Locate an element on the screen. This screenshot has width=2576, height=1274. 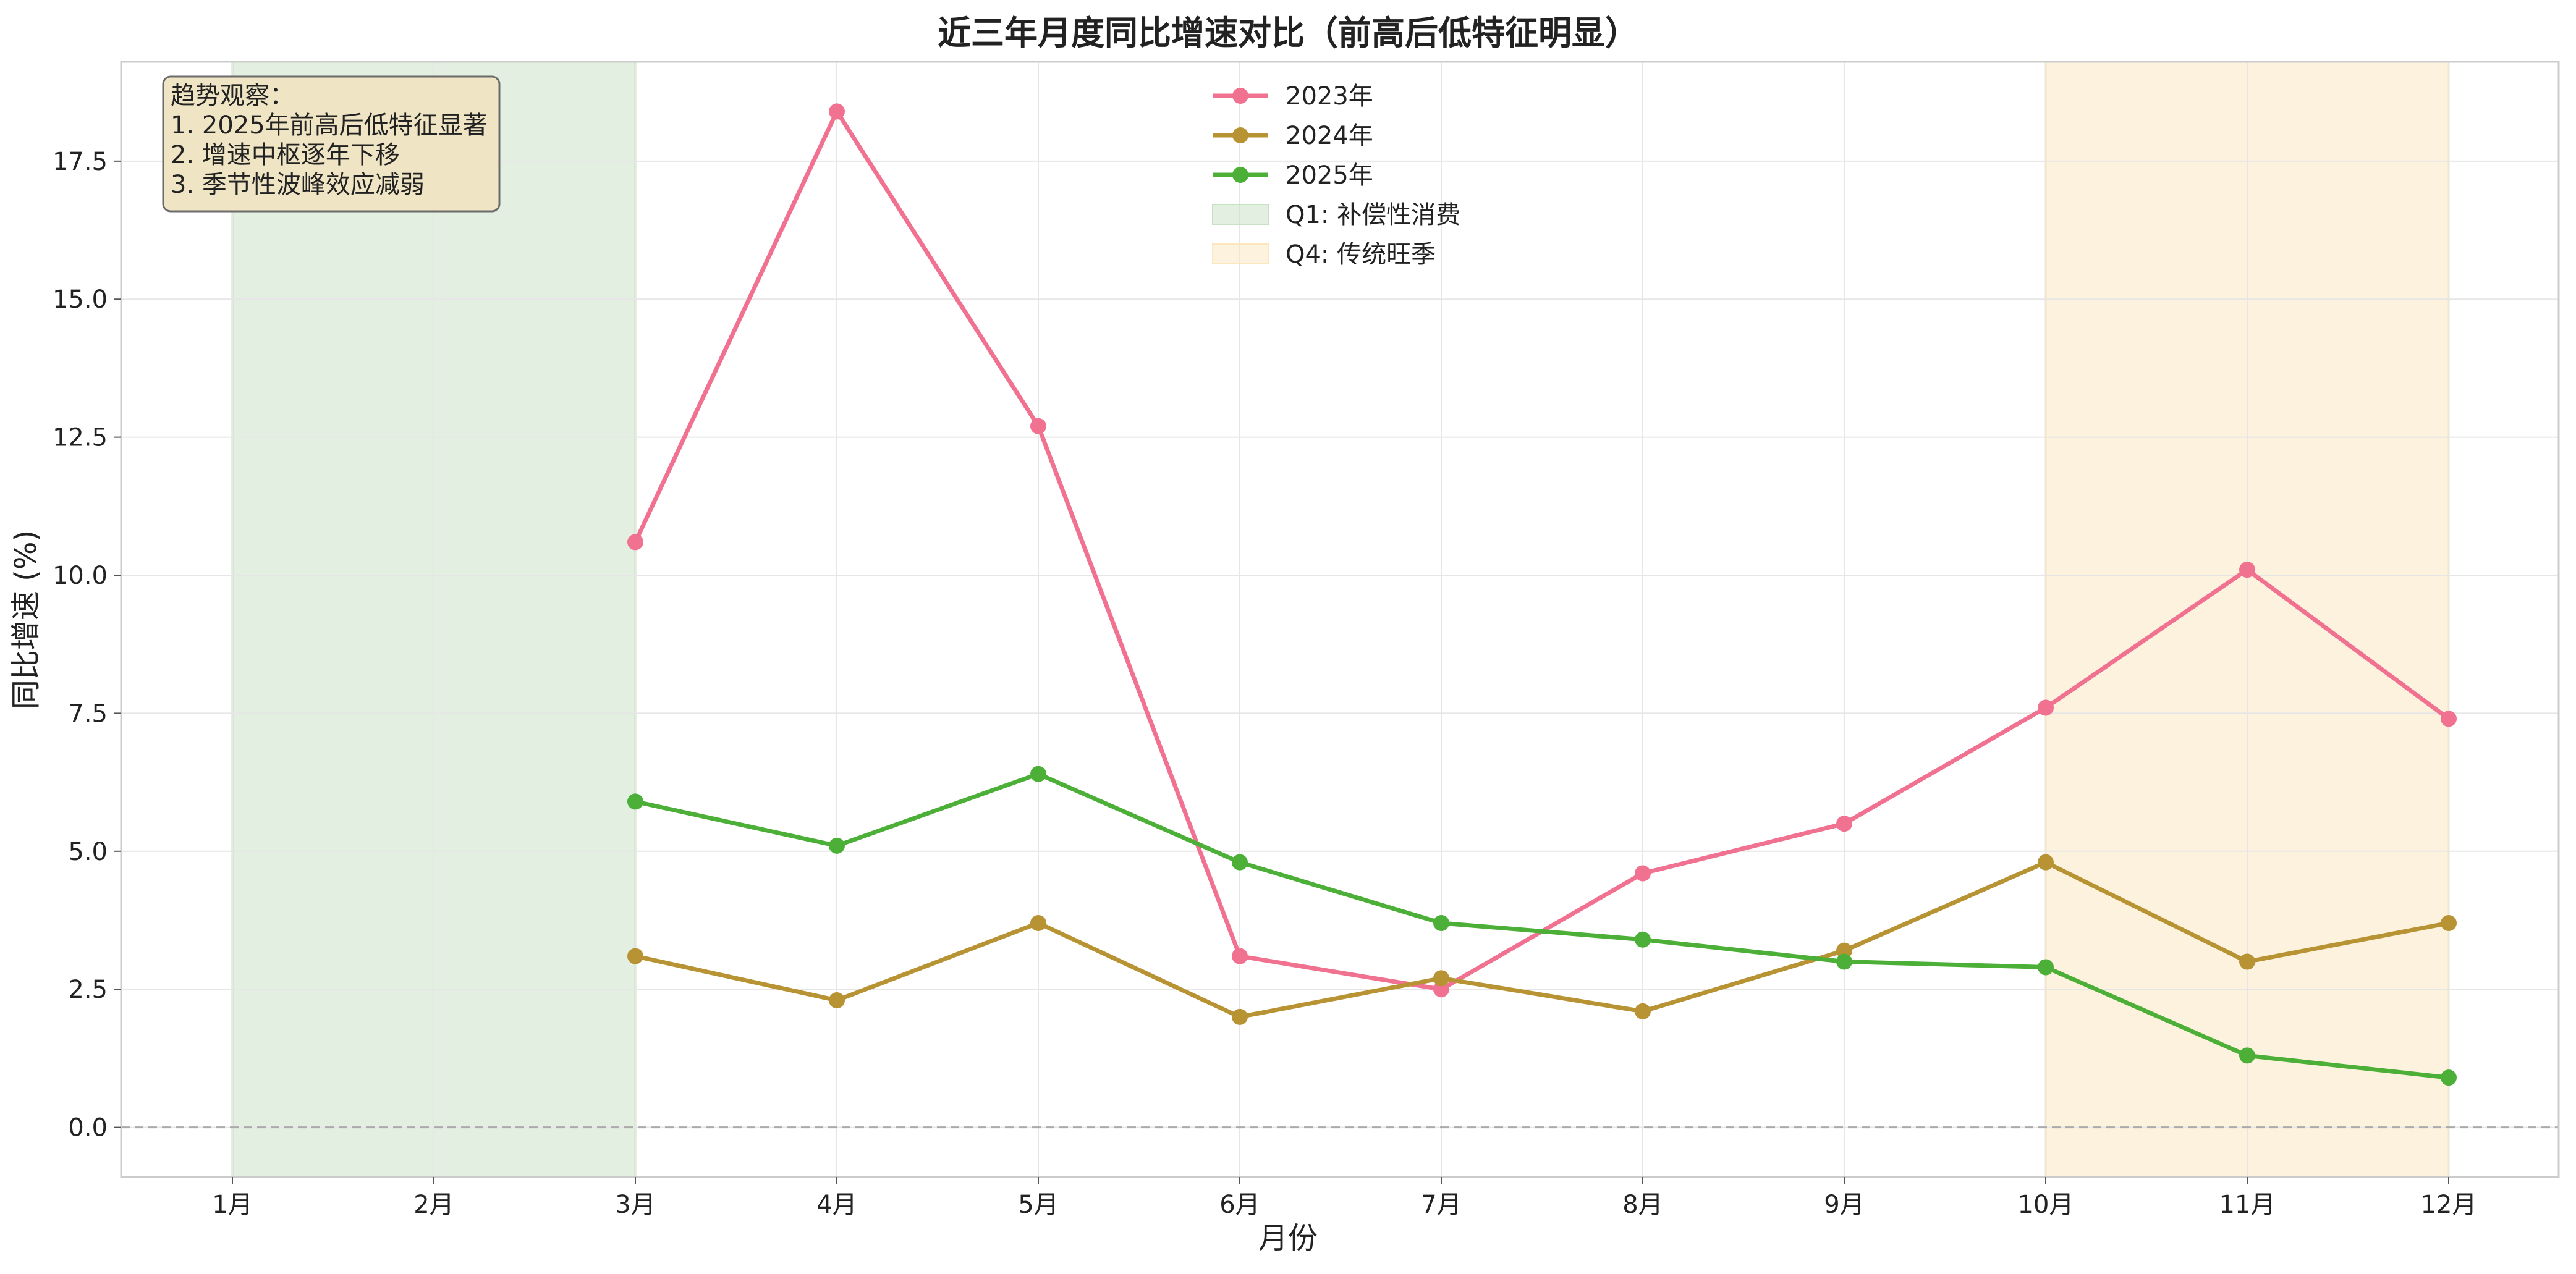
legend-label: 2024年 is located at coordinates (1329, 136).